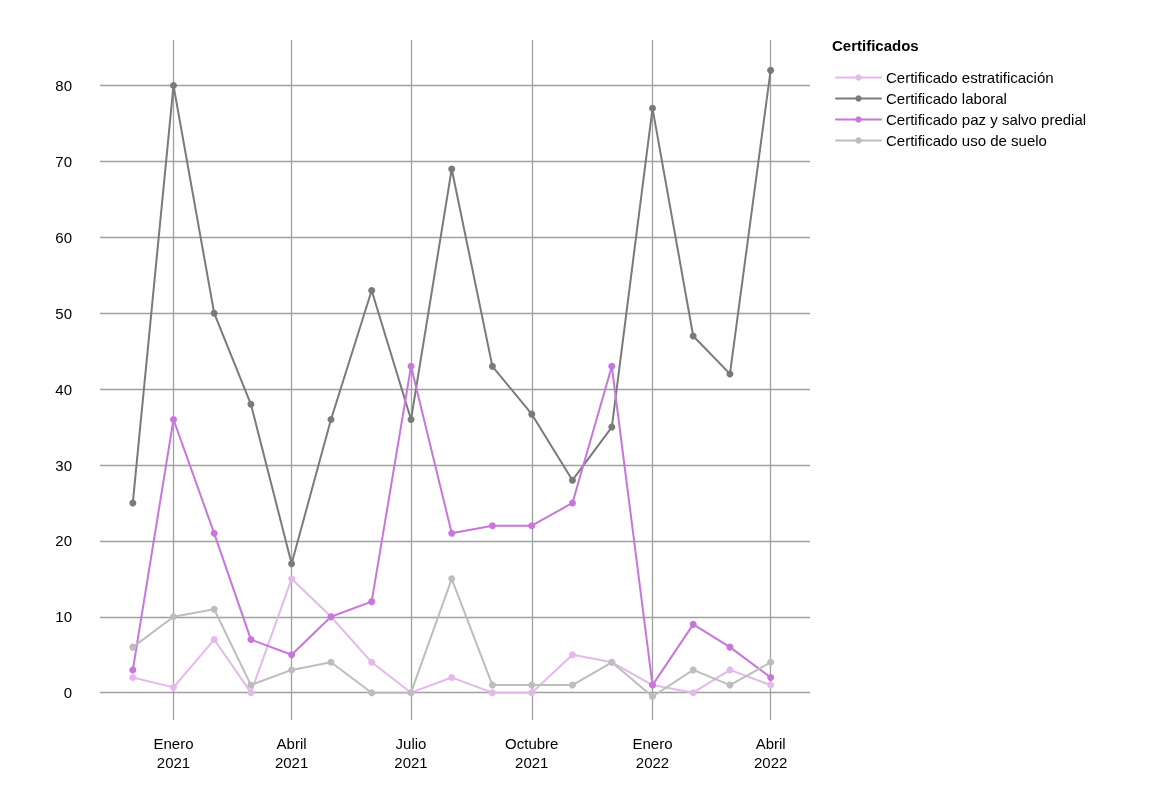 The width and height of the screenshot is (1150, 800). I want to click on legend-title: Certificados, so click(875, 45).